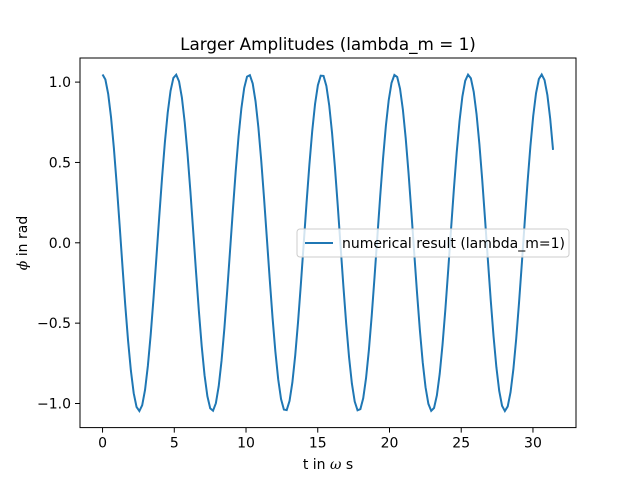 This screenshot has width=640, height=480. Describe the element at coordinates (23, 265) in the screenshot. I see `y-axis-label-symbol: ϕ` at that location.